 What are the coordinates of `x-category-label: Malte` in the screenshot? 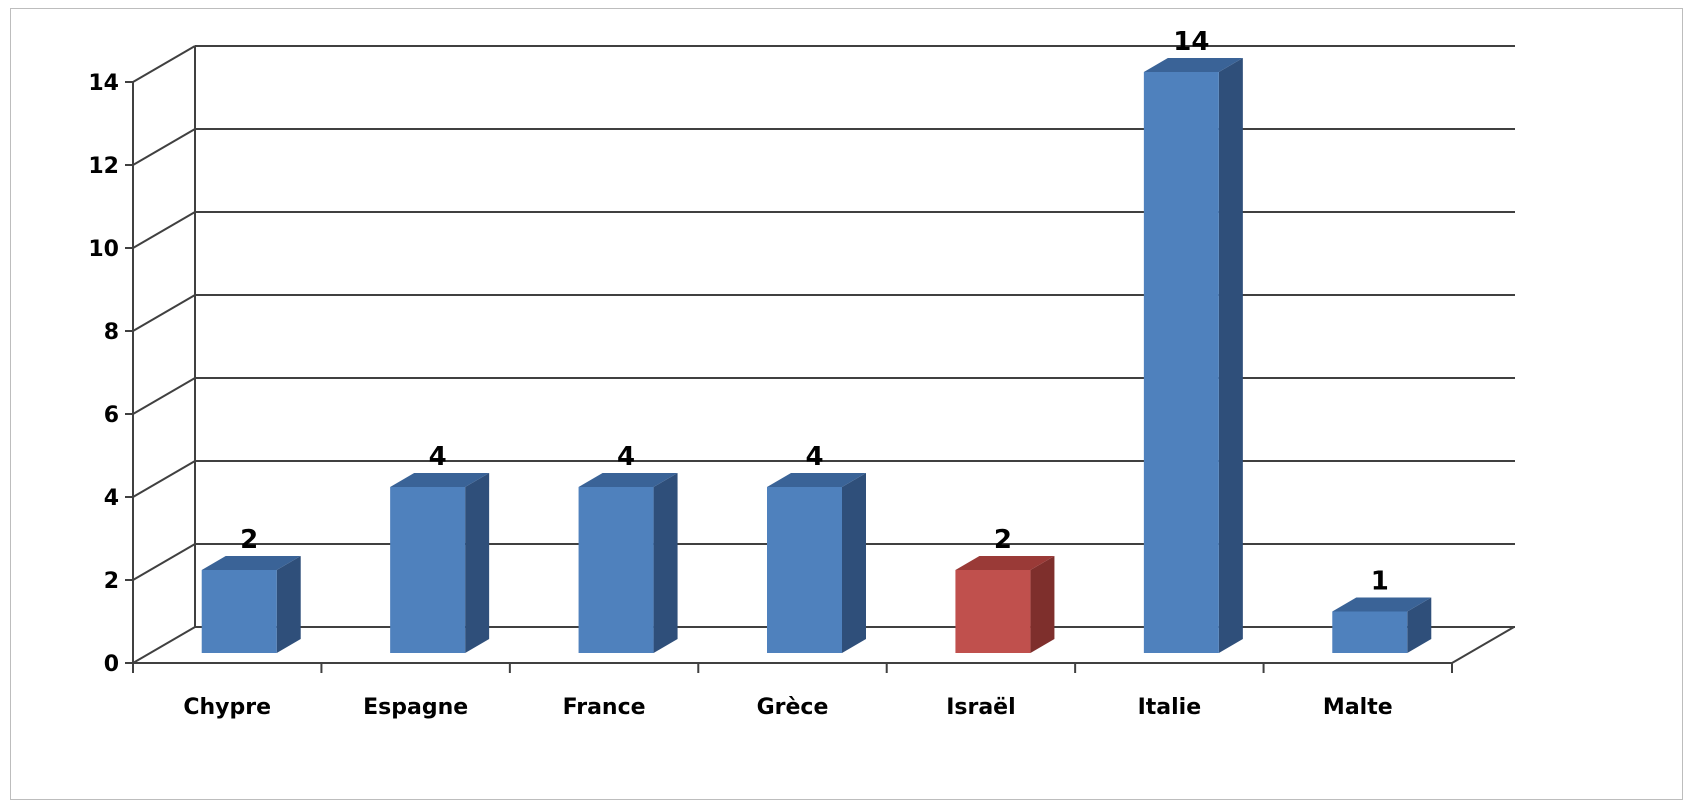 It's located at (1358, 707).